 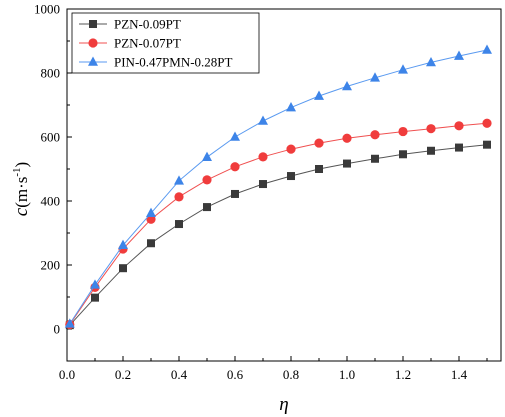 I want to click on y-tick-label: 200, so click(x=51, y=265).